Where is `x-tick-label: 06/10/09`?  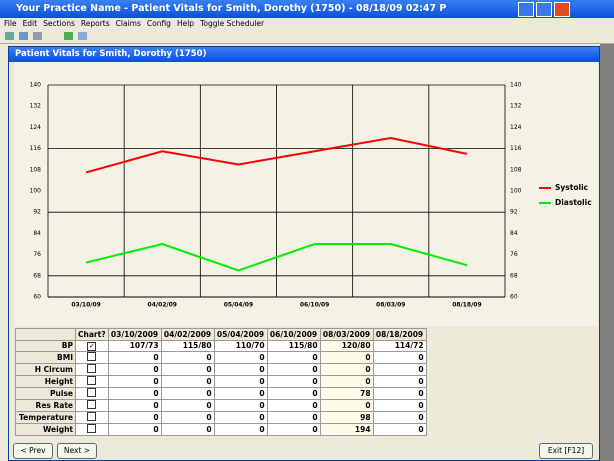
x-tick-label: 06/10/09 is located at coordinates (314, 305).